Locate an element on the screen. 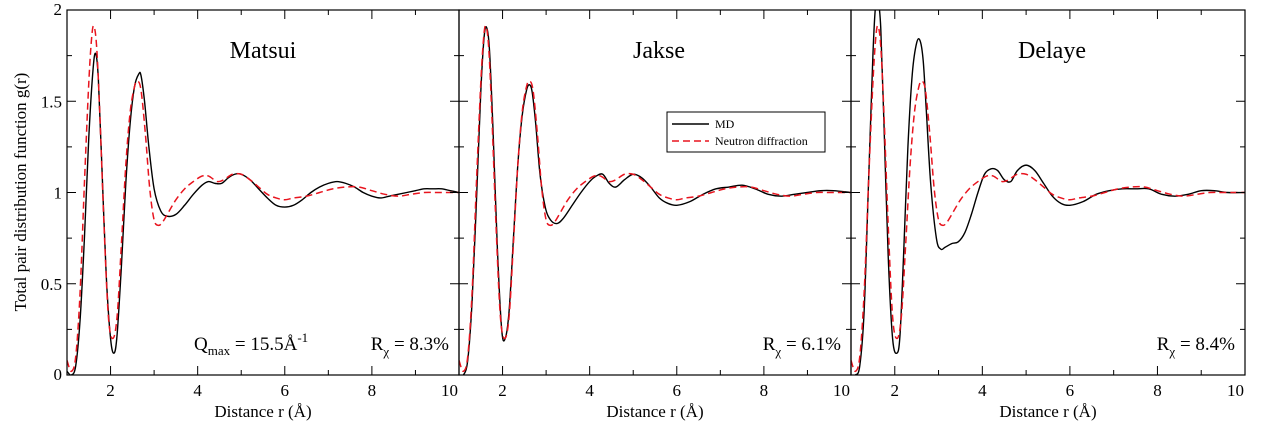 Image resolution: width=1266 pixels, height=430 pixels. y-tick-label: 1 is located at coordinates (58, 193).